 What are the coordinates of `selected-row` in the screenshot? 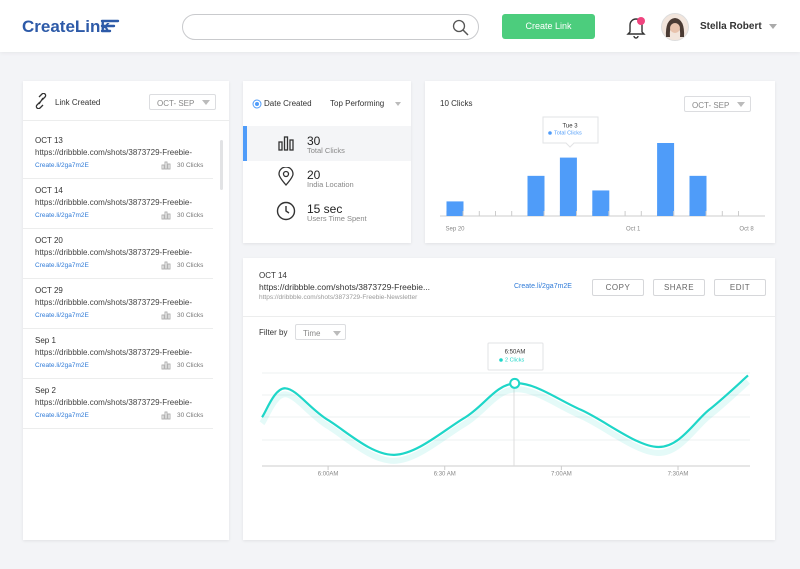 It's located at (327, 143).